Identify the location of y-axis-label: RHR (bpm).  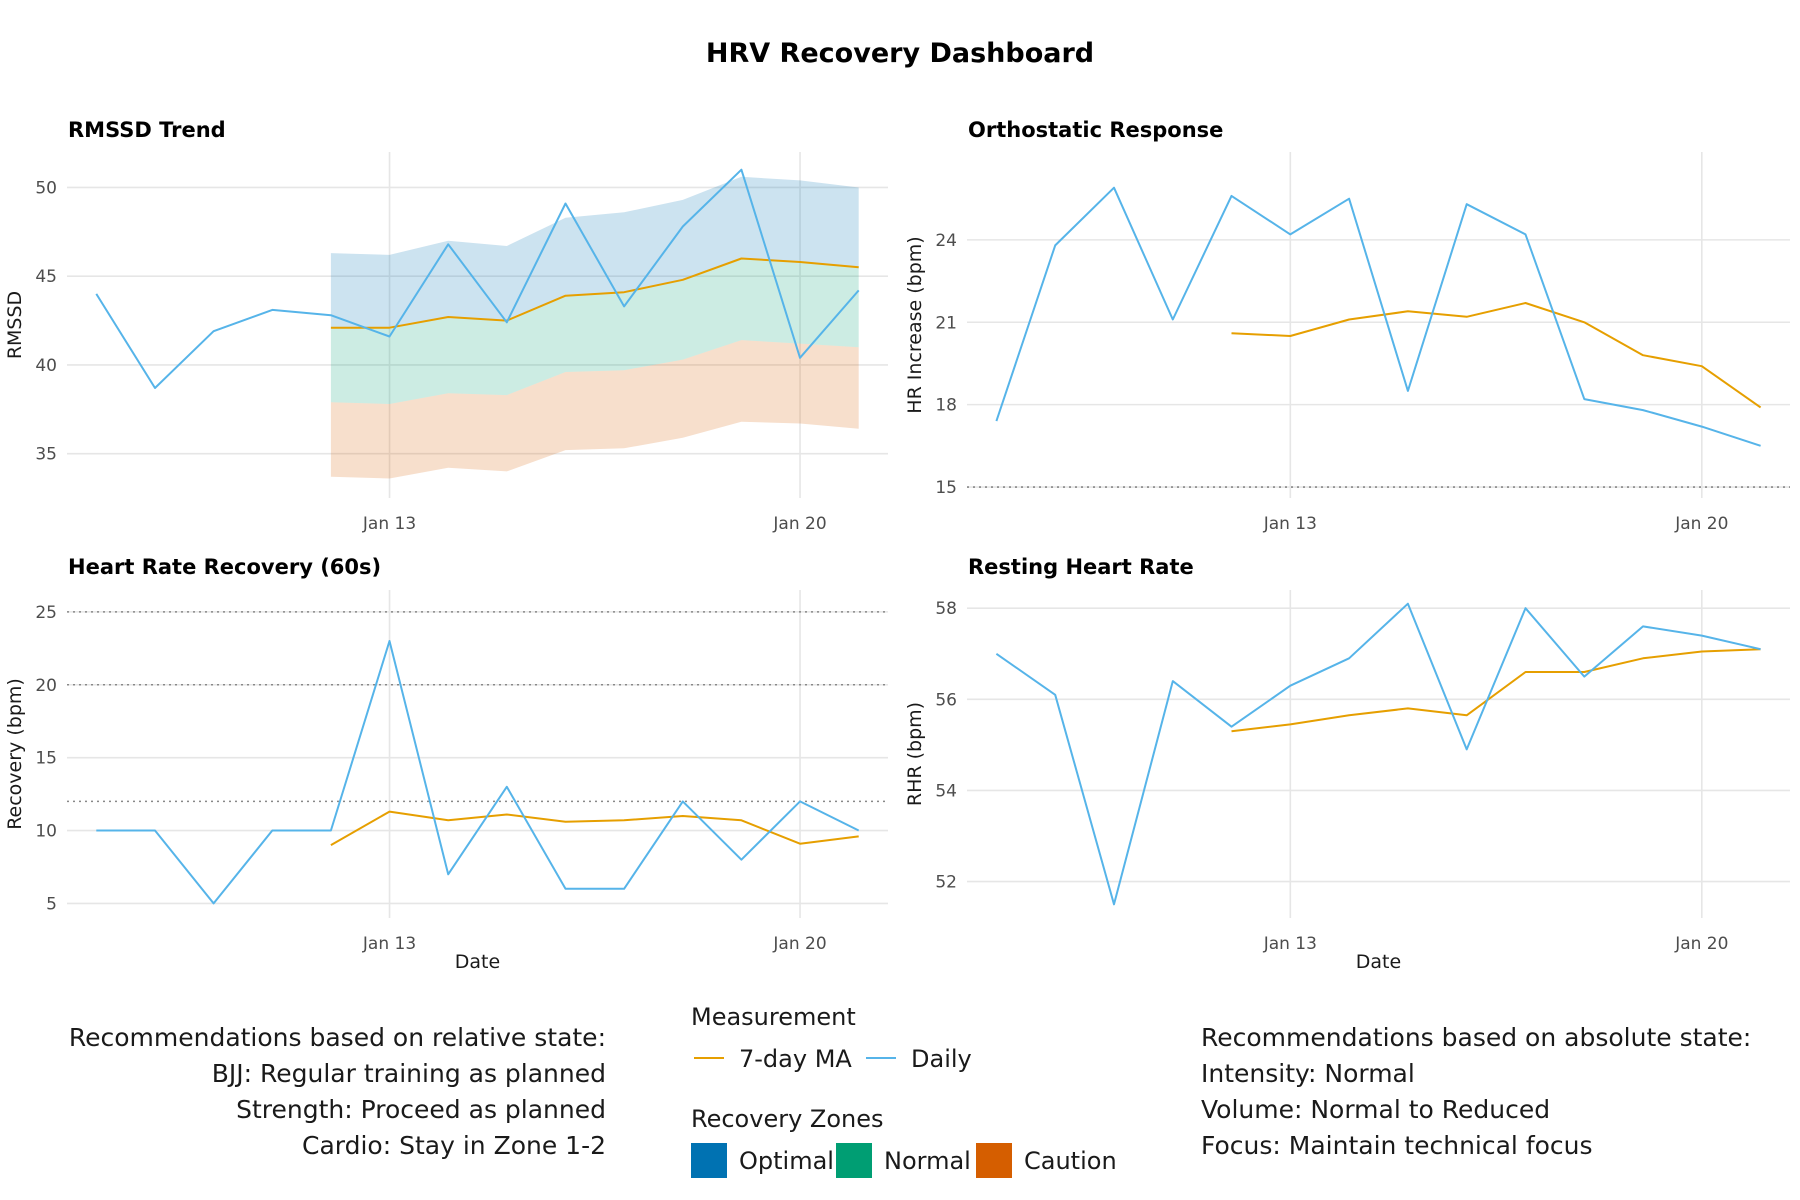
(915, 754).